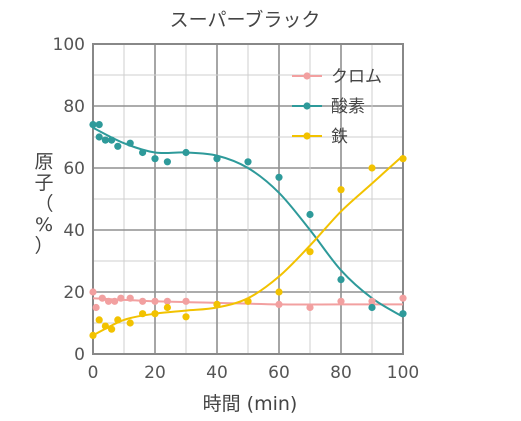  I want to click on legend-label-series-0: クロム, so click(356, 77).